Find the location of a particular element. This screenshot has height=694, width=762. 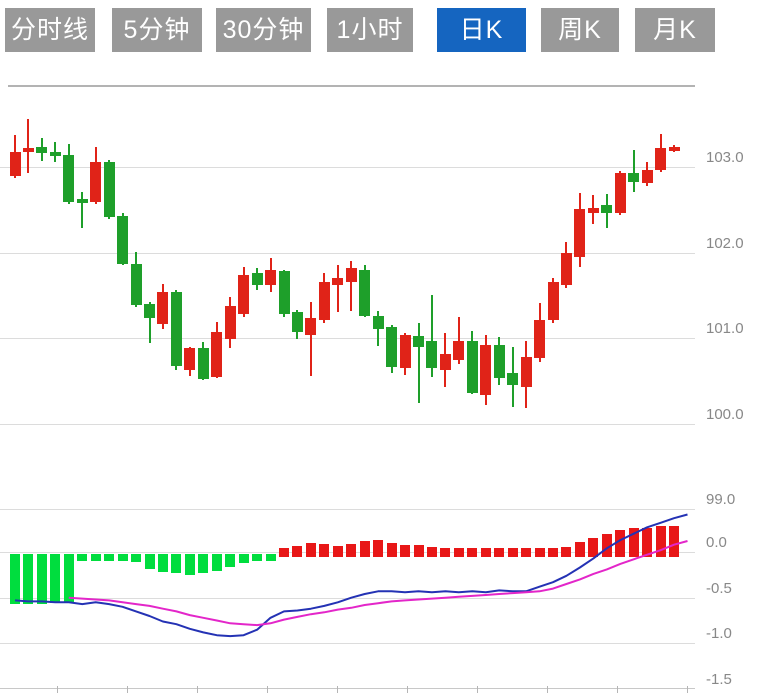

macd-axis-label: -1.0 is located at coordinates (719, 634).